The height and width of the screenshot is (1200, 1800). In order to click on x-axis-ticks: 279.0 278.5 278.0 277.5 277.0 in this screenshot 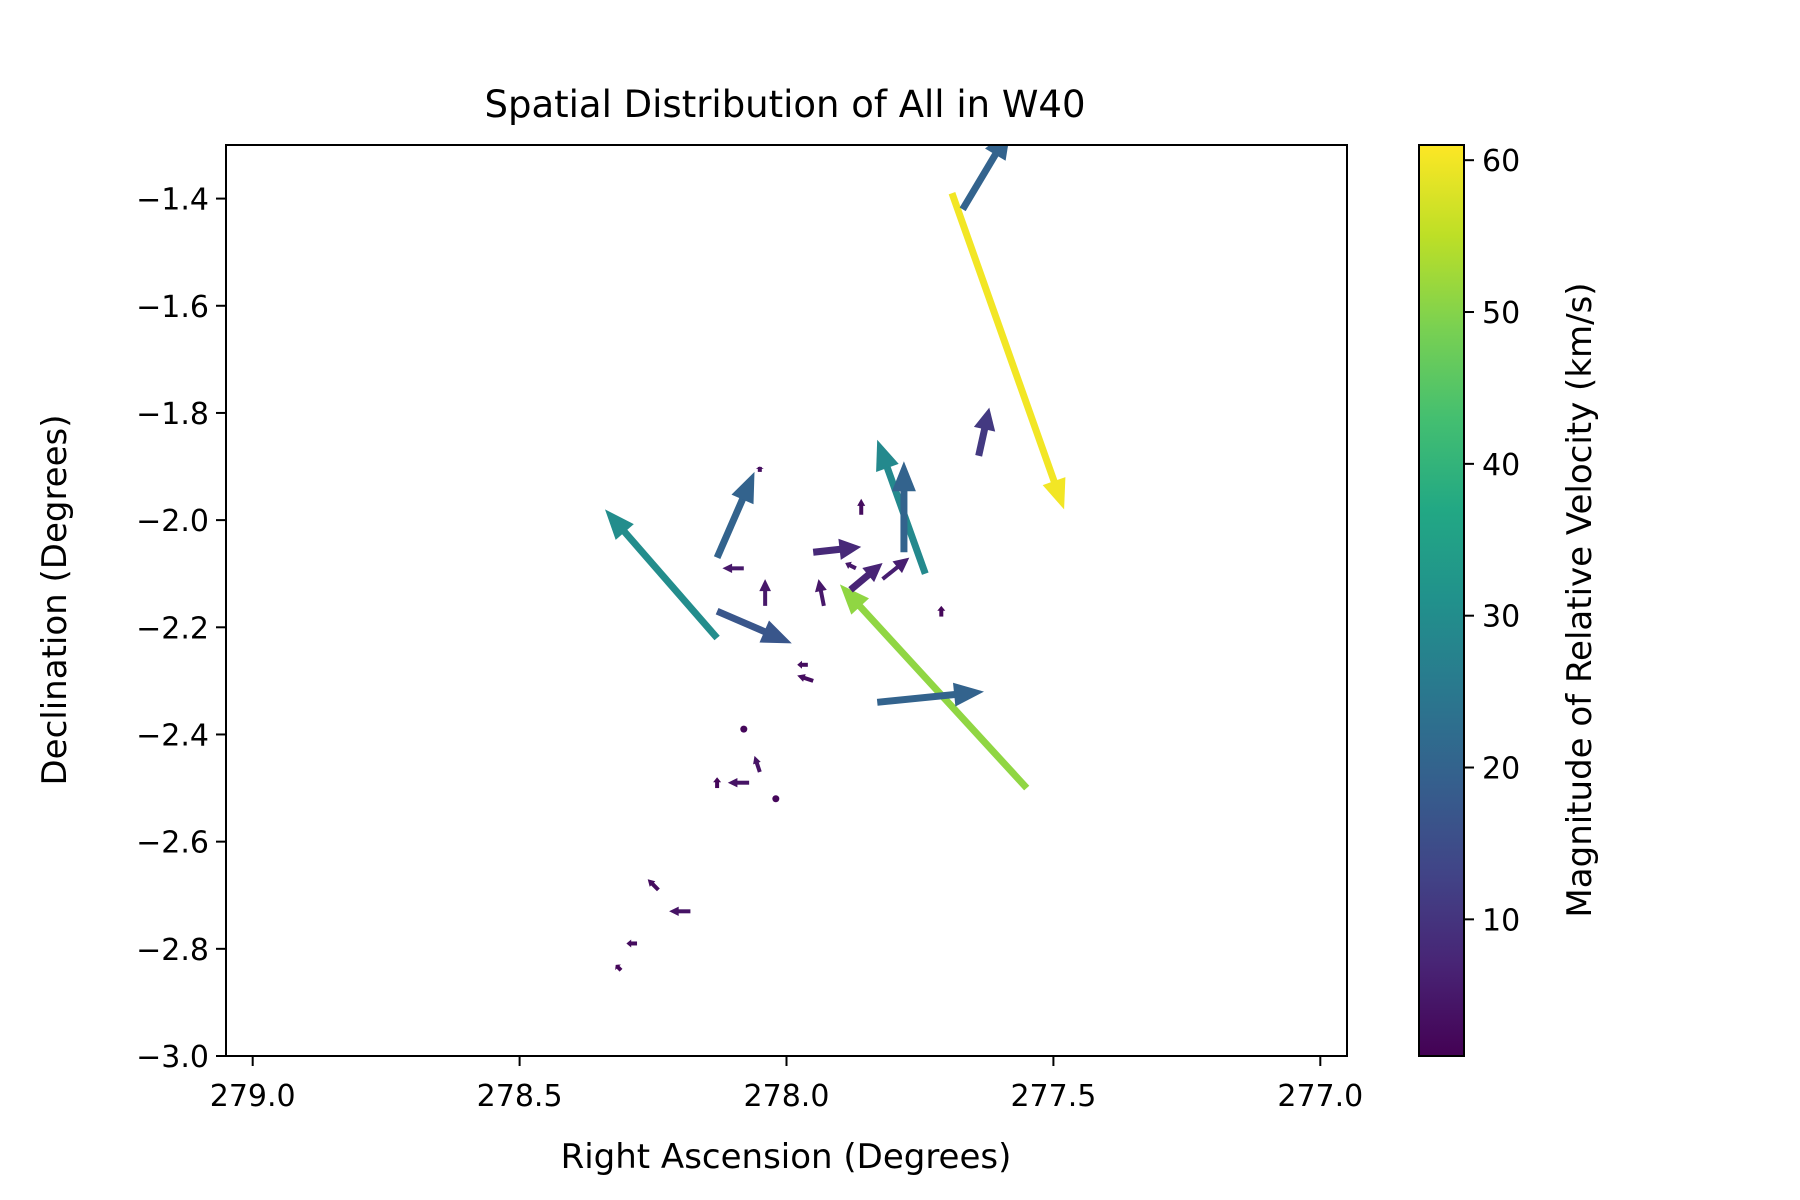, I will do `click(786, 1085)`.